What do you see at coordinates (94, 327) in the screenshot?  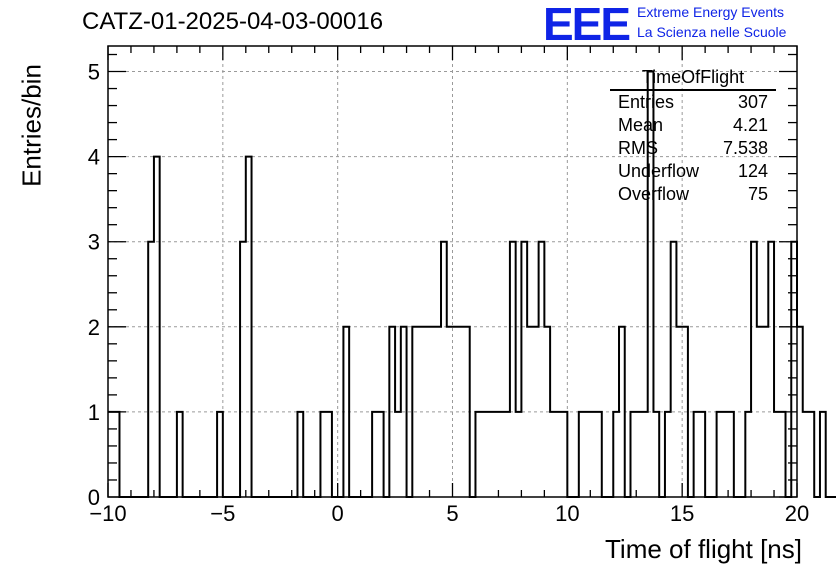 I see `y-tick-label: 2` at bounding box center [94, 327].